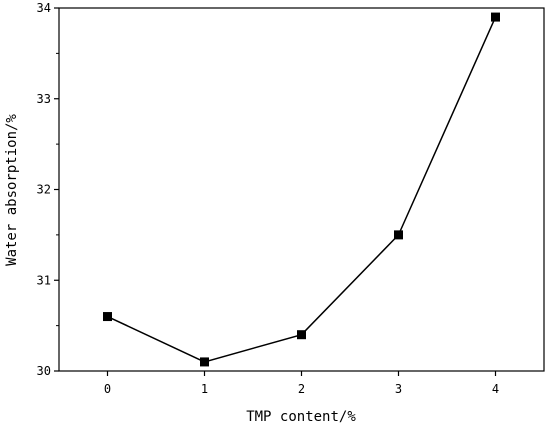 The image size is (550, 428). I want to click on x-axis-title: TMP content/%, so click(301, 417).